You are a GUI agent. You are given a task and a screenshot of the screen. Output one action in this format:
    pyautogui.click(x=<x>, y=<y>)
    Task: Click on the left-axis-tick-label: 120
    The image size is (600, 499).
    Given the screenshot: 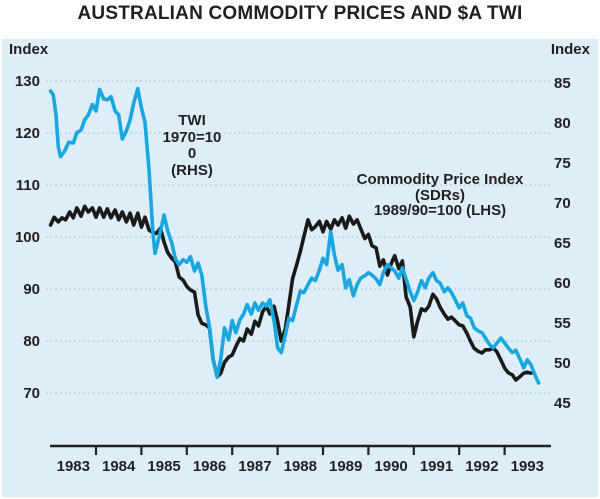 What is the action you would take?
    pyautogui.click(x=27, y=133)
    